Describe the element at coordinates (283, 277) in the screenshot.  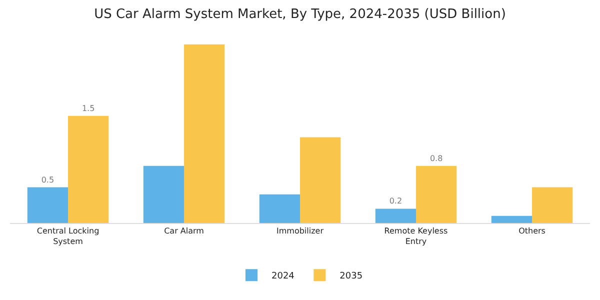
I see `legend-label: 2024` at that location.